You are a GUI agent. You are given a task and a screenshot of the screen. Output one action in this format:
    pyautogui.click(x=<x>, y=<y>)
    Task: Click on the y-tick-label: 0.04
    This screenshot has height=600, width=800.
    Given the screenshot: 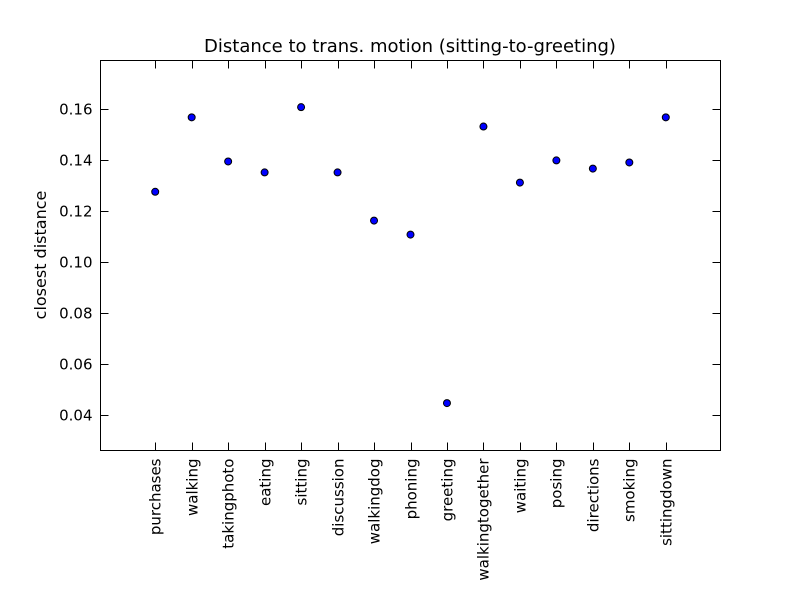 What is the action you would take?
    pyautogui.click(x=75, y=416)
    